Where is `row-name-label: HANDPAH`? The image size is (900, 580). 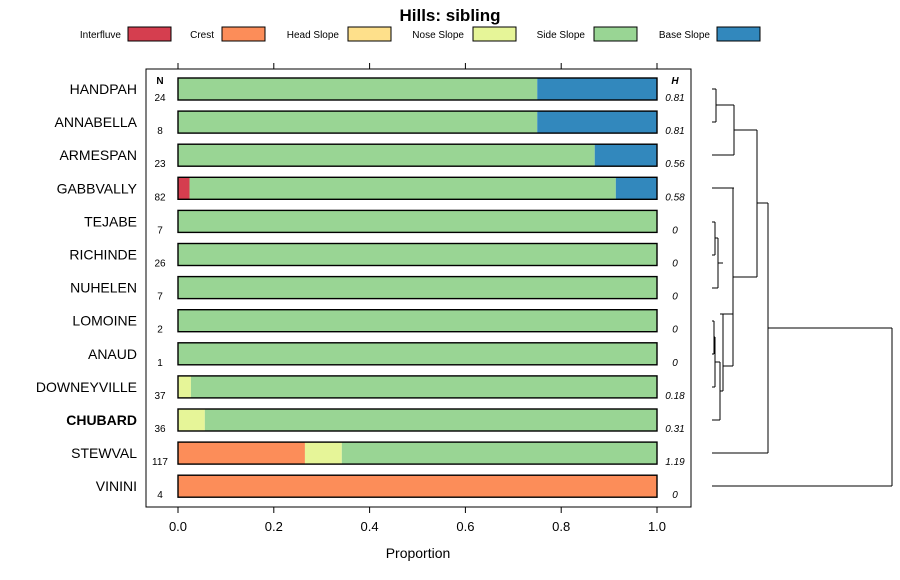 row-name-label: HANDPAH is located at coordinates (103, 89).